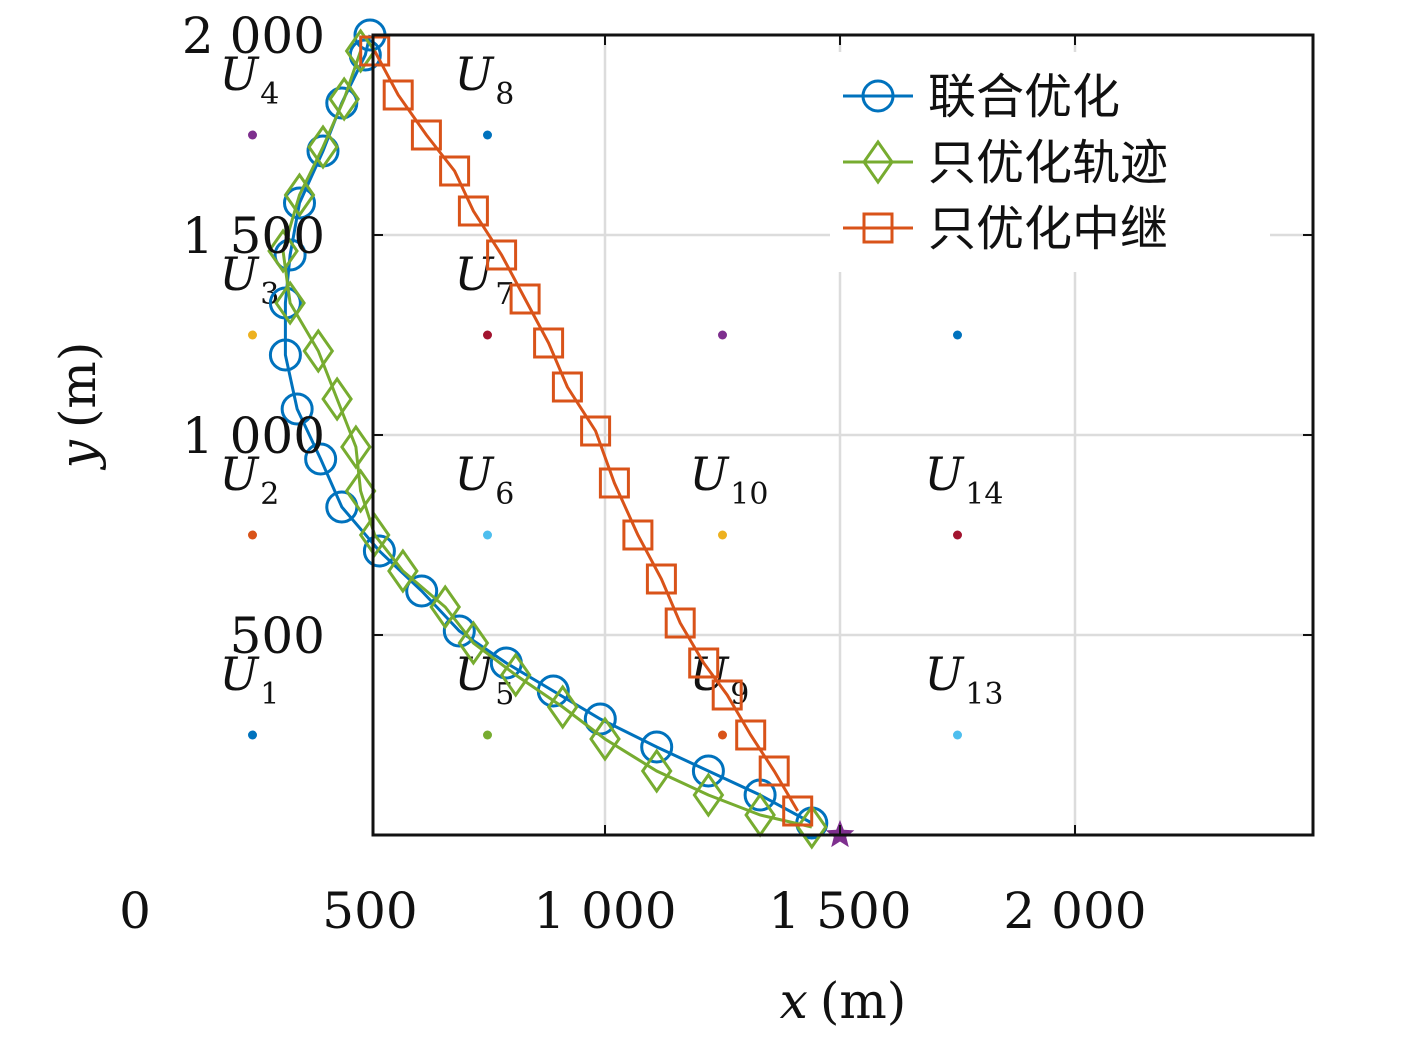 Image resolution: width=1417 pixels, height=1042 pixels. Describe the element at coordinates (250, 679) in the screenshot. I see `user-label: U1` at that location.